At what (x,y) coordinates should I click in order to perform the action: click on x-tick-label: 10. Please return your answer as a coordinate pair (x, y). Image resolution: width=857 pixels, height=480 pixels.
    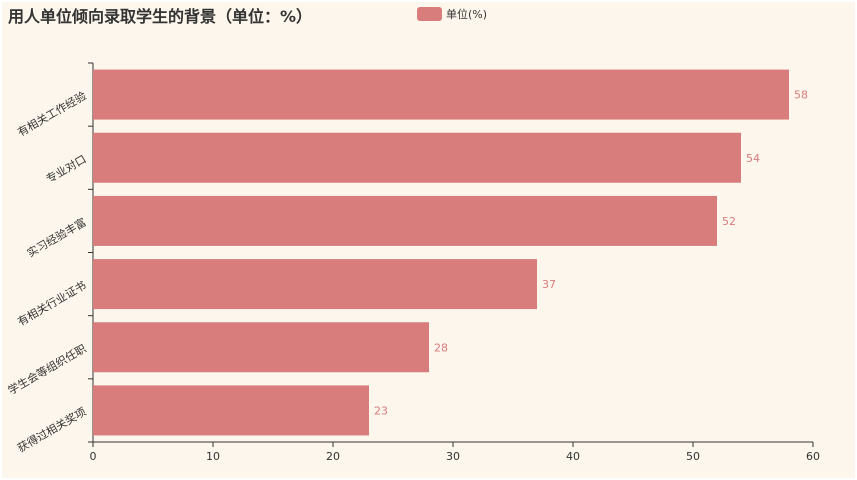
    Looking at the image, I should click on (213, 456).